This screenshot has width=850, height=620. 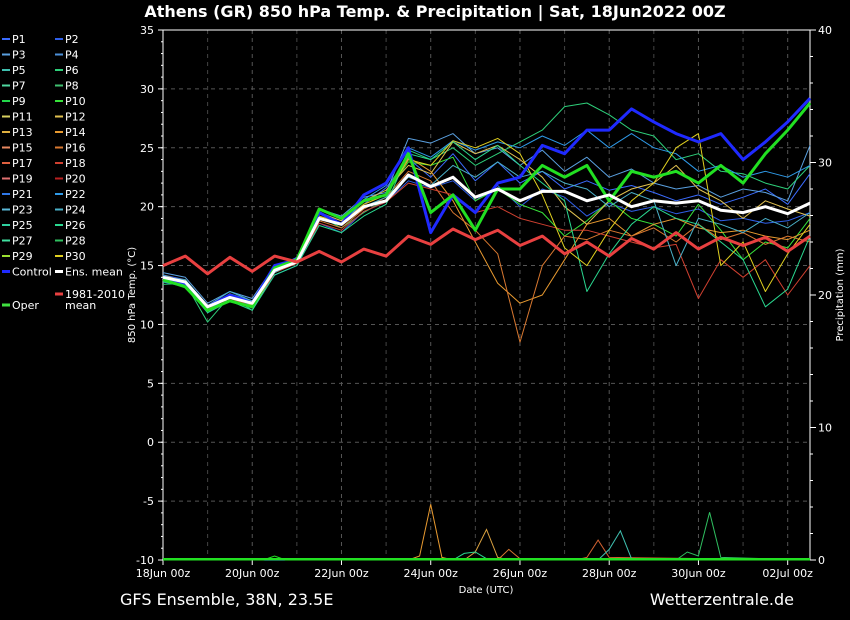 I want to click on legend-entry: Oper, so click(x=20, y=305).